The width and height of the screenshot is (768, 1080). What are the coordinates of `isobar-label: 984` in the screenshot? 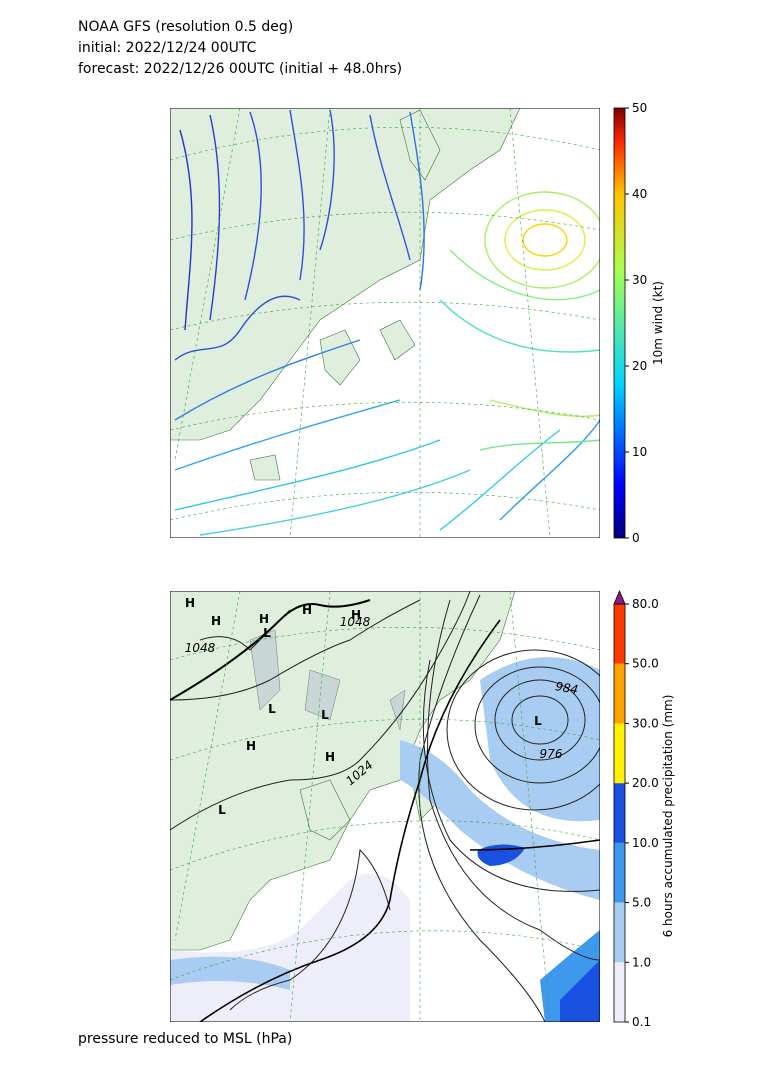 It's located at (566, 688).